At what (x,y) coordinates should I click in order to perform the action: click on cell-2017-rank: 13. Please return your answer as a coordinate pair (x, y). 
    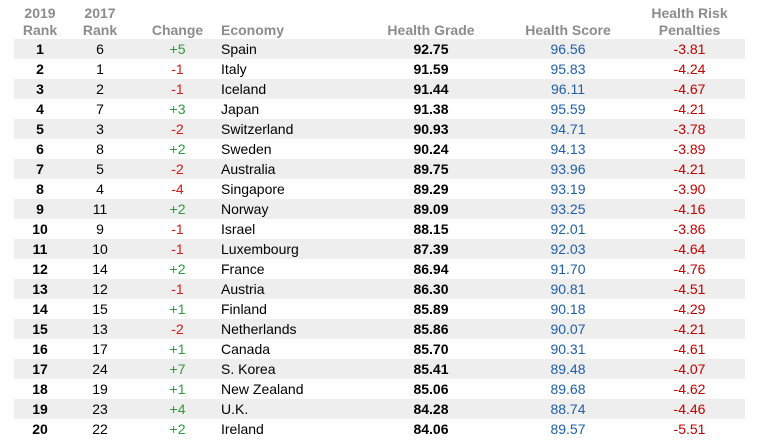
    Looking at the image, I should click on (100, 329).